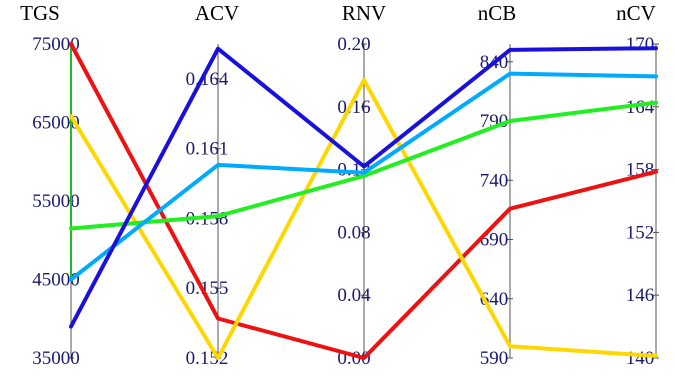 This screenshot has width=675, height=378. What do you see at coordinates (636, 13) in the screenshot?
I see `axis-title-ncv: nCV` at bounding box center [636, 13].